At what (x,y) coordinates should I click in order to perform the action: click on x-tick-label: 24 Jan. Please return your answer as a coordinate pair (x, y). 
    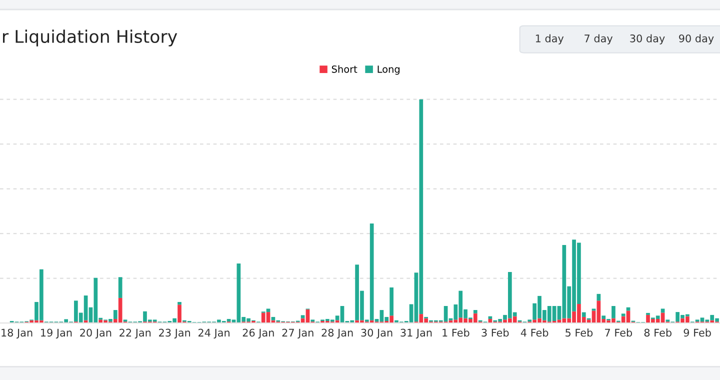
    Looking at the image, I should click on (214, 333).